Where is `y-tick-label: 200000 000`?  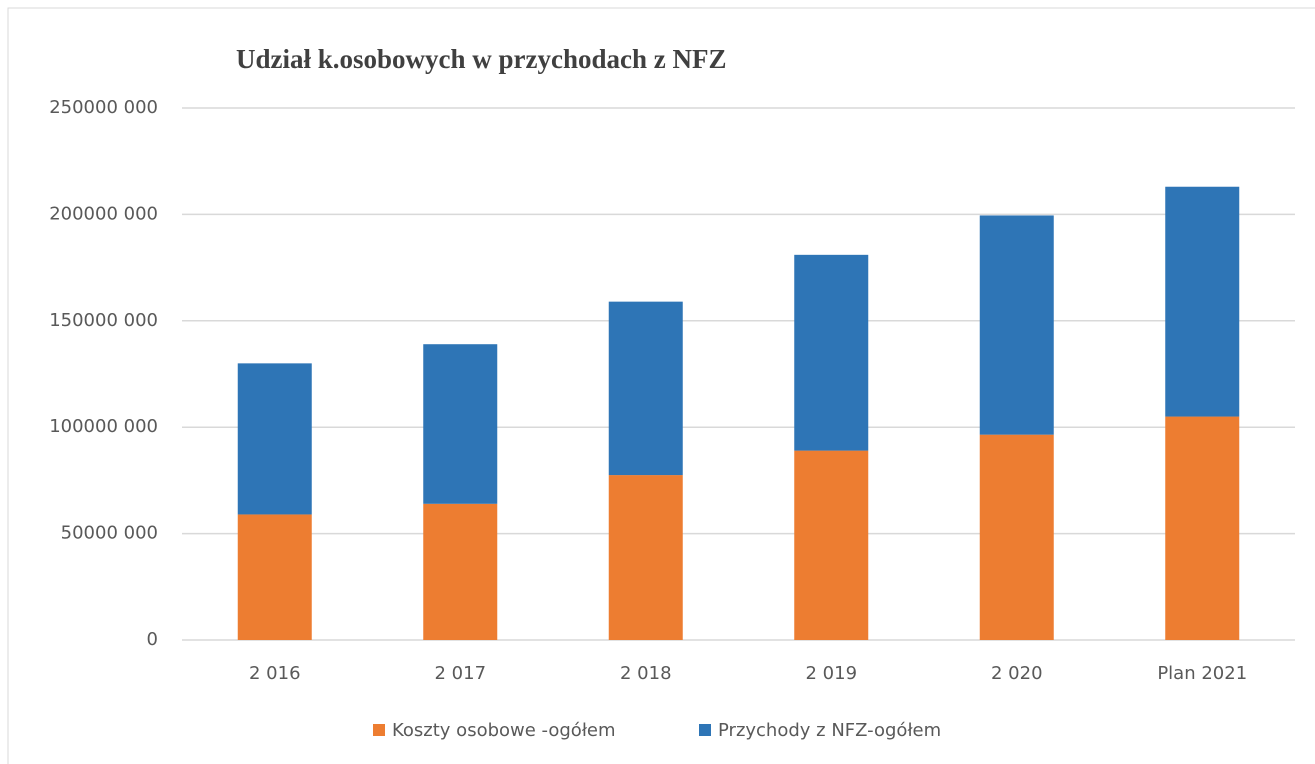
y-tick-label: 200000 000 is located at coordinates (103, 213).